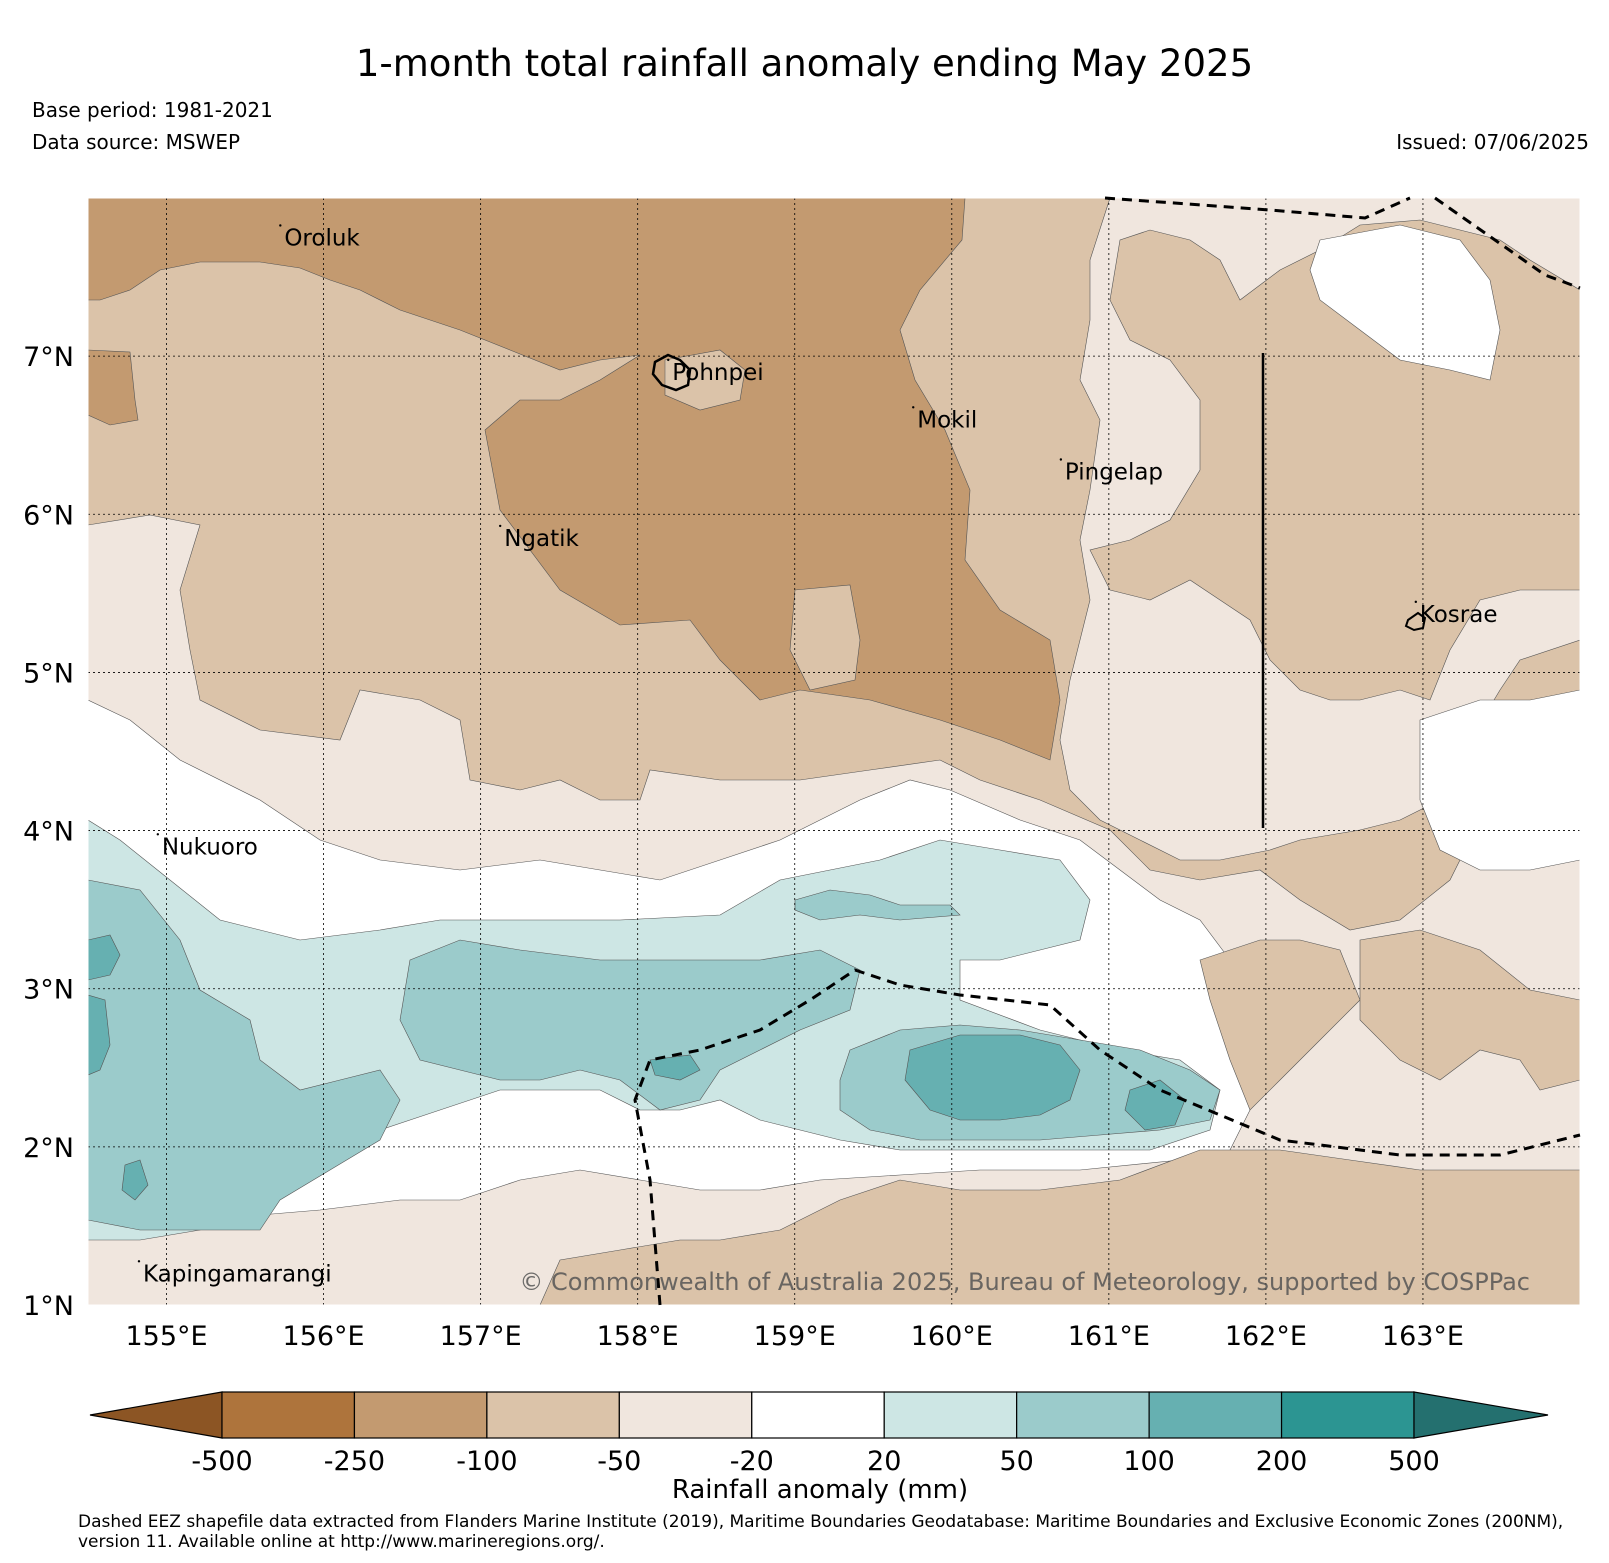  What do you see at coordinates (820, 1490) in the screenshot?
I see `colorbar-label: Rainfall anomaly (mm)` at bounding box center [820, 1490].